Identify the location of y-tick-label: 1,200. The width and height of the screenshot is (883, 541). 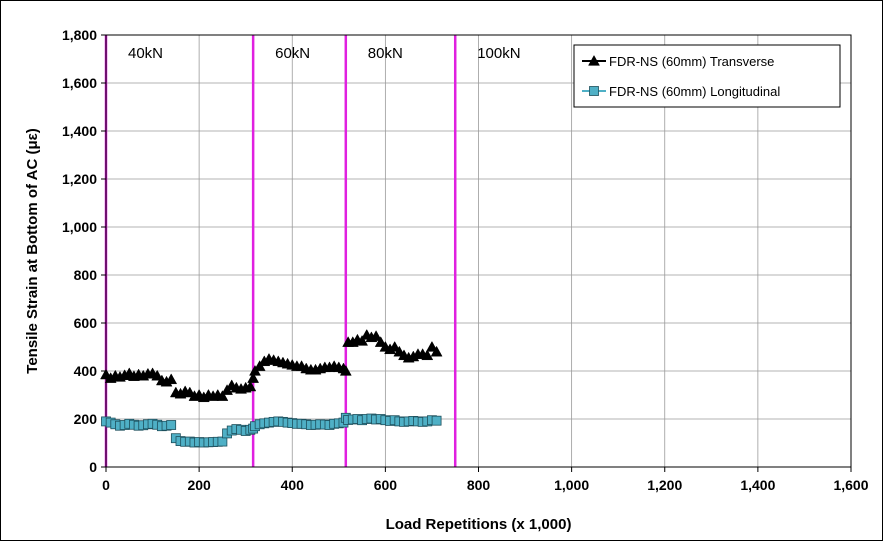
(79, 179).